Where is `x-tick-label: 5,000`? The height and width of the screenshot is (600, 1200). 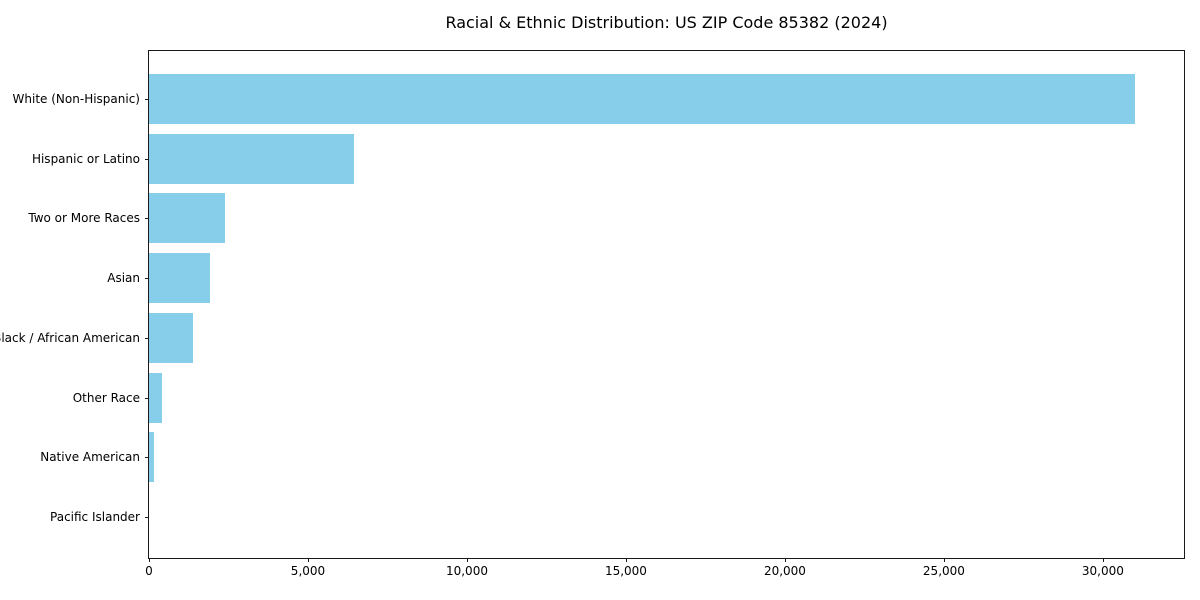 x-tick-label: 5,000 is located at coordinates (308, 571).